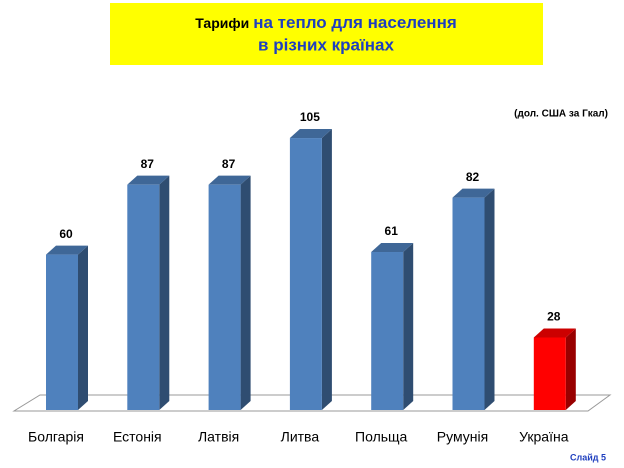 The width and height of the screenshot is (624, 468). I want to click on unit-note: (дол. США за Гкал), so click(561, 114).